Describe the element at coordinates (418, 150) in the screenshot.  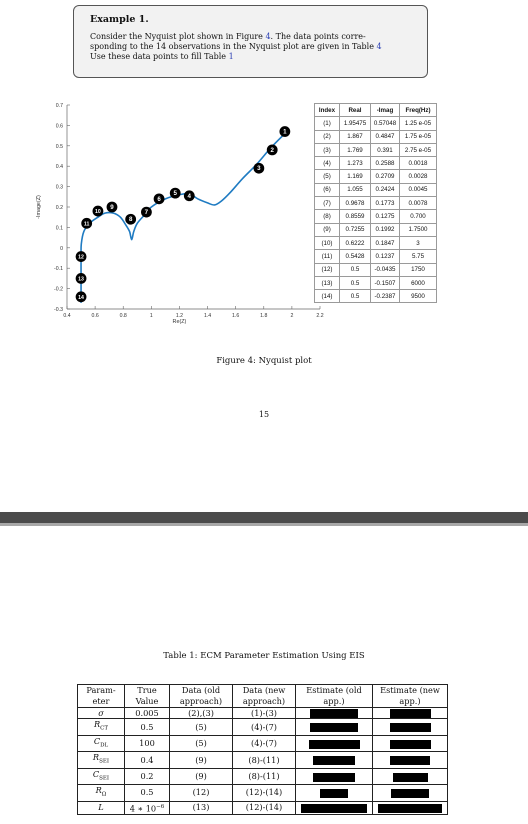
I see `obs-table-cell: 2.75 e-05` at that location.